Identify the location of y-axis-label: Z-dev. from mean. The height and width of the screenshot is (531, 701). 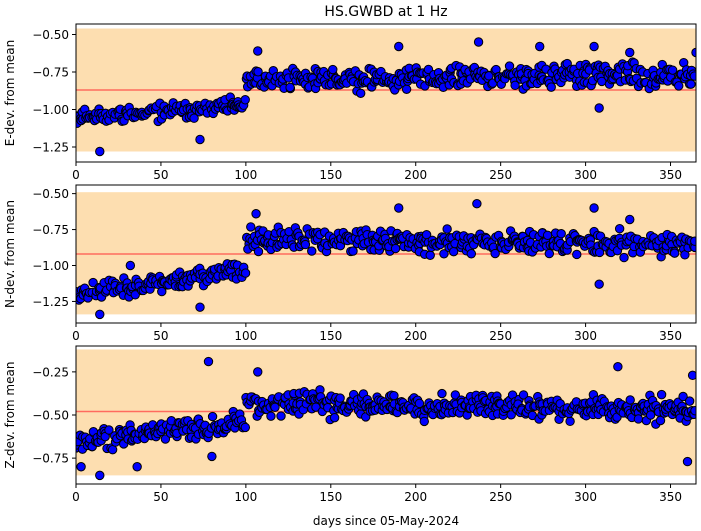
(10, 415).